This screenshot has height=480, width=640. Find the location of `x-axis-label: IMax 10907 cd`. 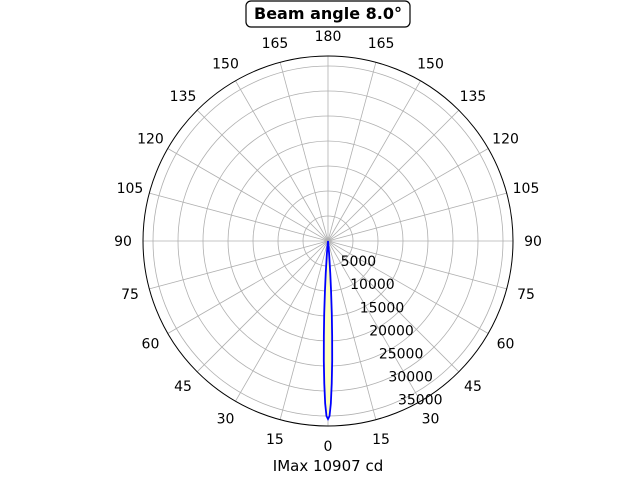

x-axis-label: IMax 10907 cd is located at coordinates (328, 466).